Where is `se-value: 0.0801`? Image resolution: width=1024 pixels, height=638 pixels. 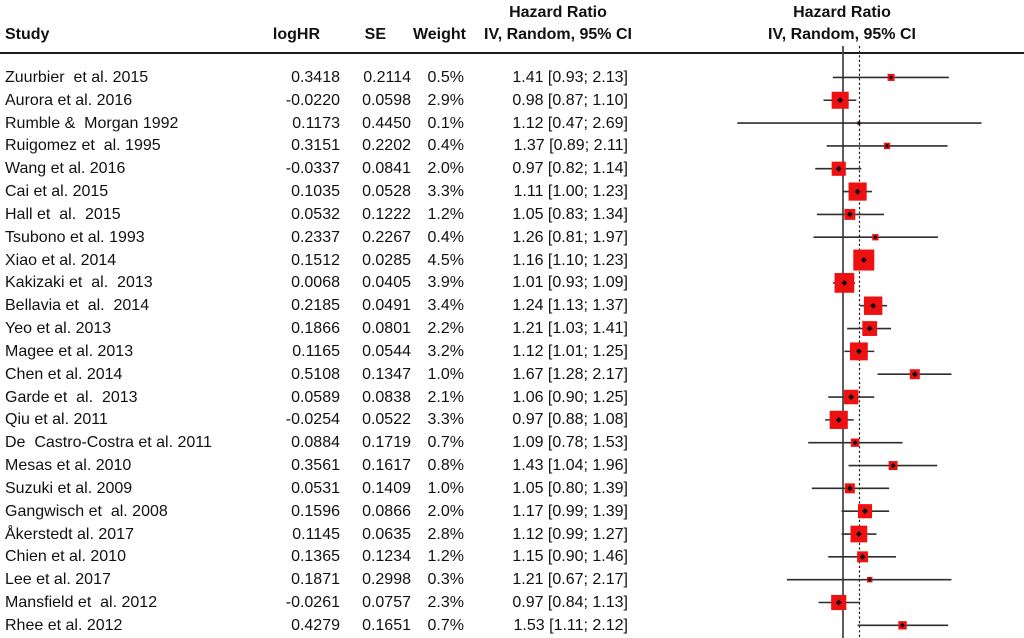
se-value: 0.0801 is located at coordinates (386, 329).